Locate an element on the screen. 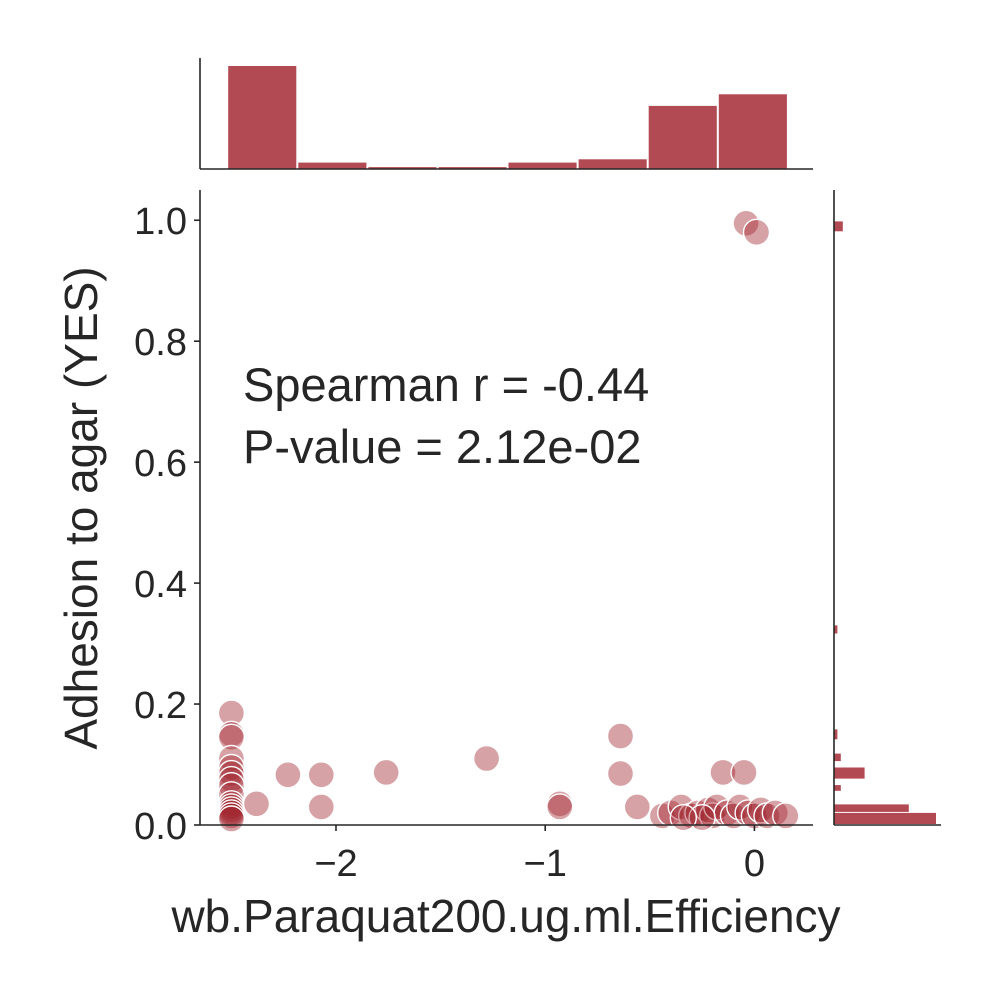 The image size is (1000, 1000). y-tick-labels: 0.0 0.2 0.4 0.6 0.8 1.0 is located at coordinates (167, 524).